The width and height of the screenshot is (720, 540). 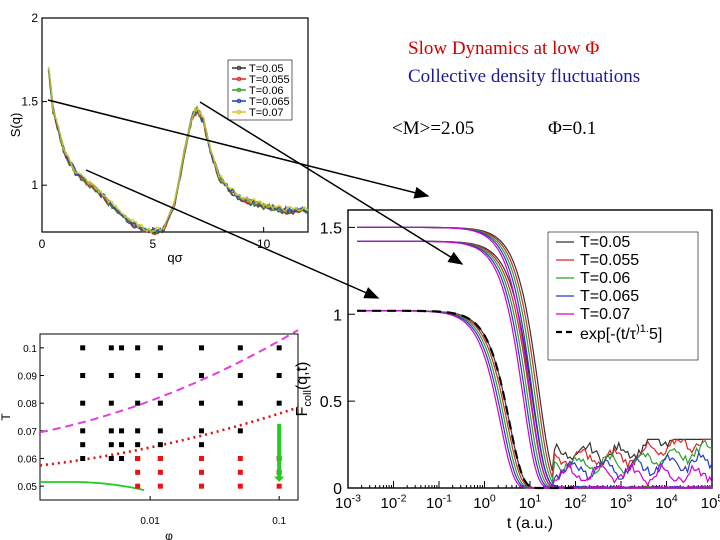 I want to click on fcoll-xtick-label: 10⁻², so click(x=393, y=502).